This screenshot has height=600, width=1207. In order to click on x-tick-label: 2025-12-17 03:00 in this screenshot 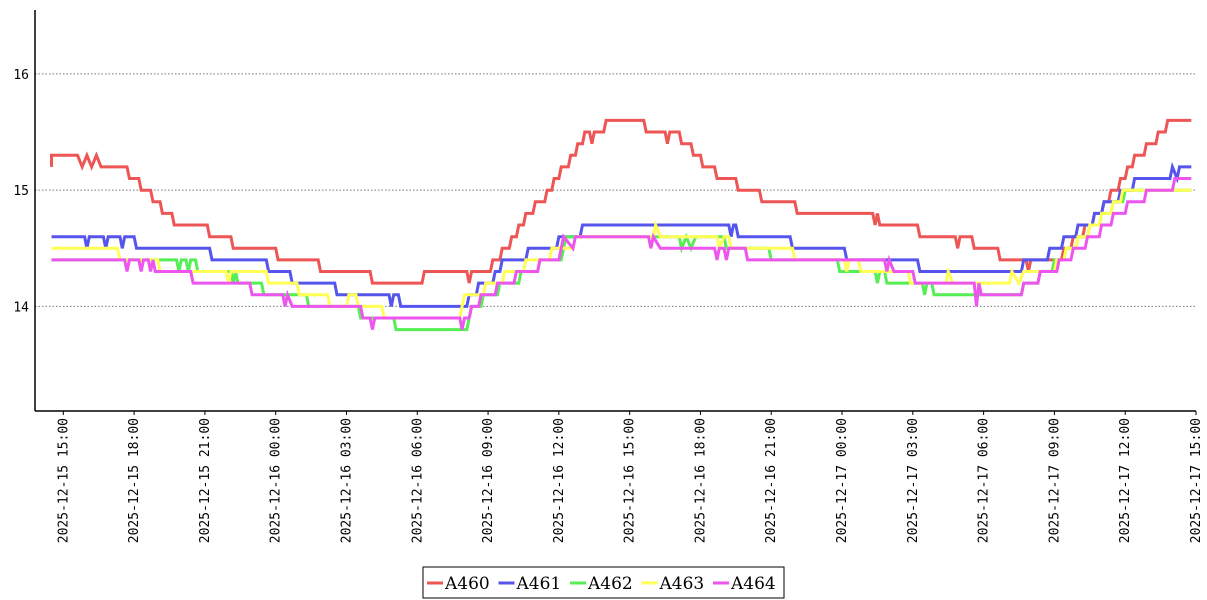, I will do `click(913, 480)`.